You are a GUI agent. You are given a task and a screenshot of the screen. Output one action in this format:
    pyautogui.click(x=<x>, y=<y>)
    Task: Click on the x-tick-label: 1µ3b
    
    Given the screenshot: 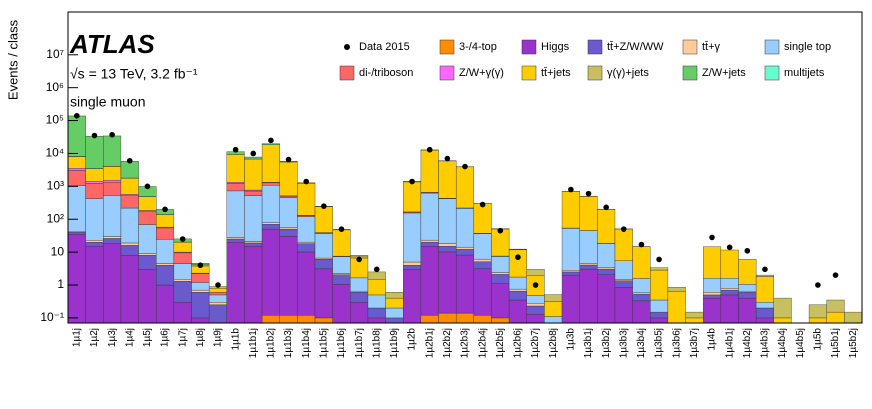 What is the action you would take?
    pyautogui.click(x=571, y=339)
    